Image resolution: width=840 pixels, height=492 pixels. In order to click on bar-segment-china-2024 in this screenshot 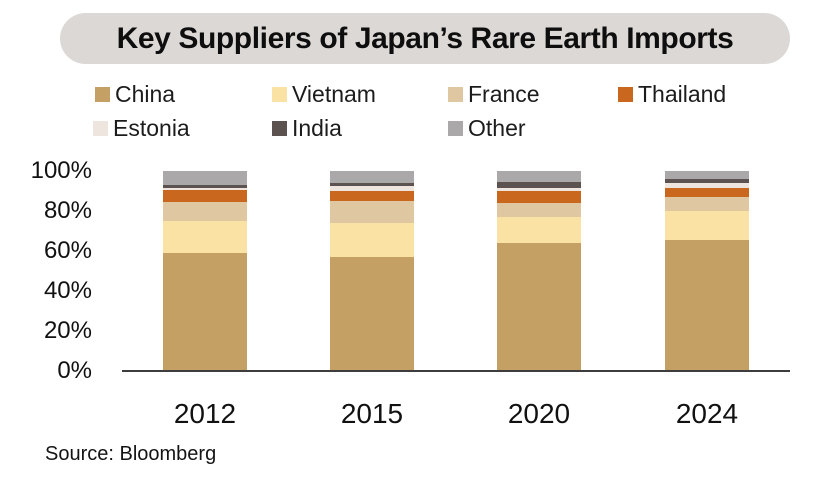, I will do `click(707, 305)`.